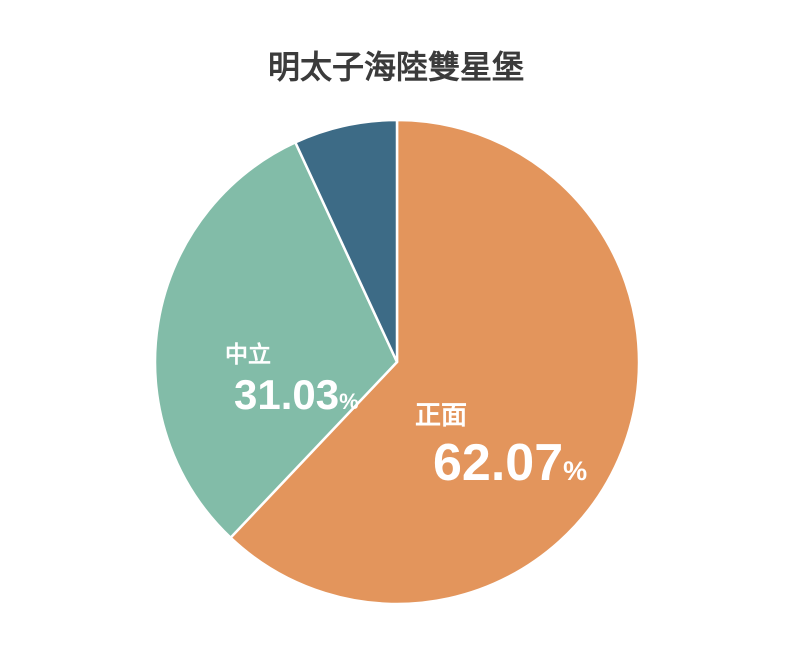 The width and height of the screenshot is (792, 661). I want to click on pie-slice-unlabeled, so click(346, 241).